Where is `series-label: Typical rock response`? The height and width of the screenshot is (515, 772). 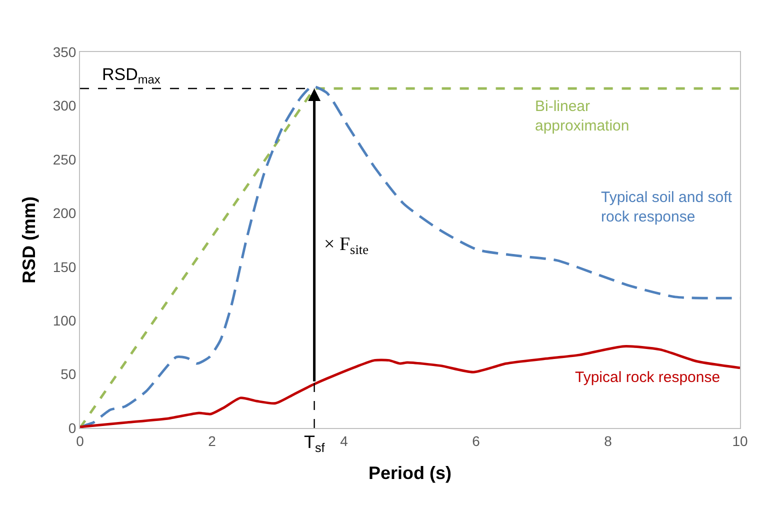
series-label: Typical rock response is located at coordinates (647, 377).